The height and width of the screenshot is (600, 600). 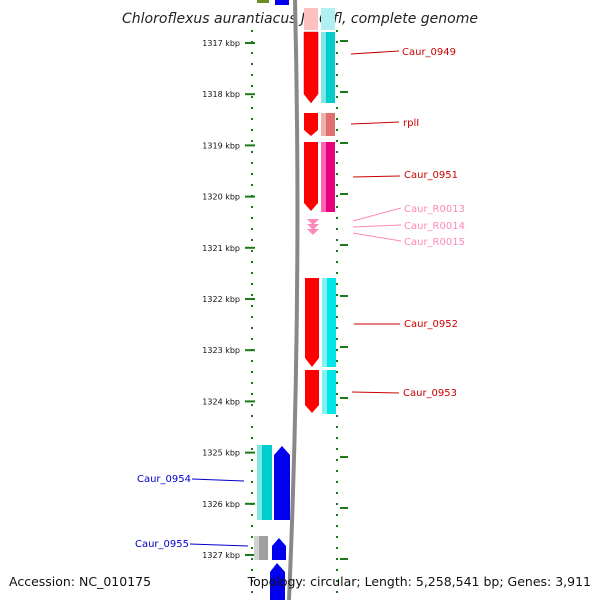 I want to click on ruler-tick: 1320 kbp, so click(x=228, y=197).